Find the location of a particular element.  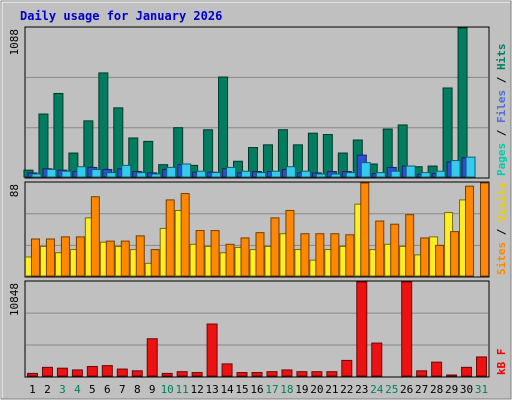

x-tick-label-day-5: 5 is located at coordinates (92, 389).